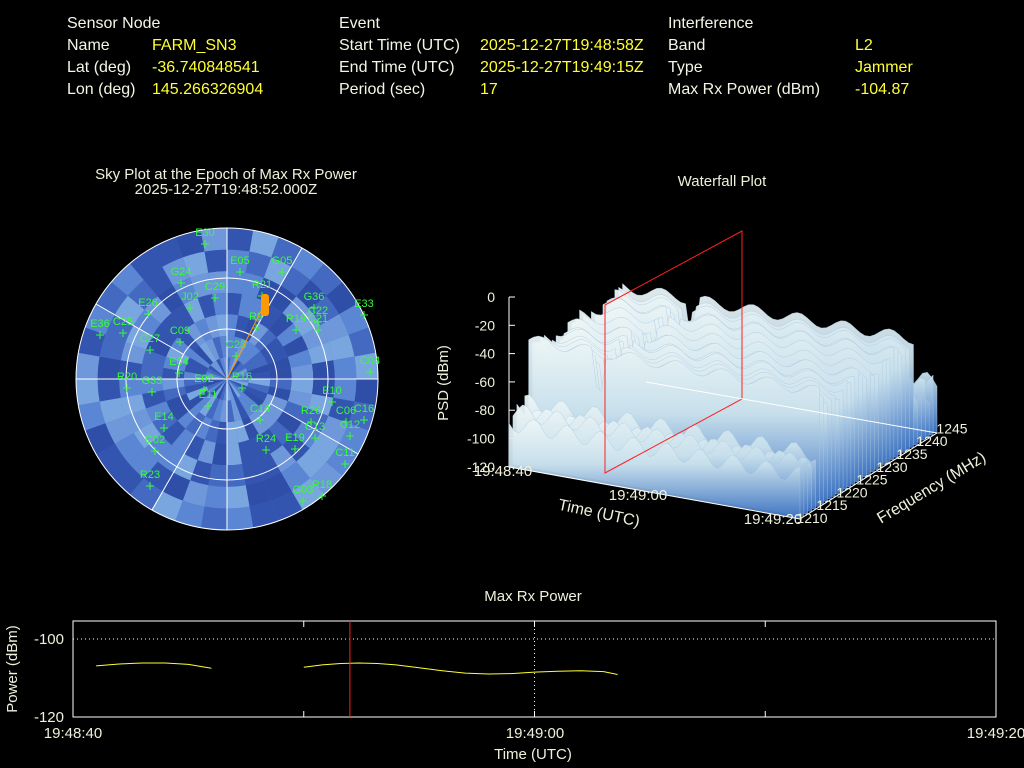  I want to click on sensor-lat-value: -36.740848541, so click(206, 67).